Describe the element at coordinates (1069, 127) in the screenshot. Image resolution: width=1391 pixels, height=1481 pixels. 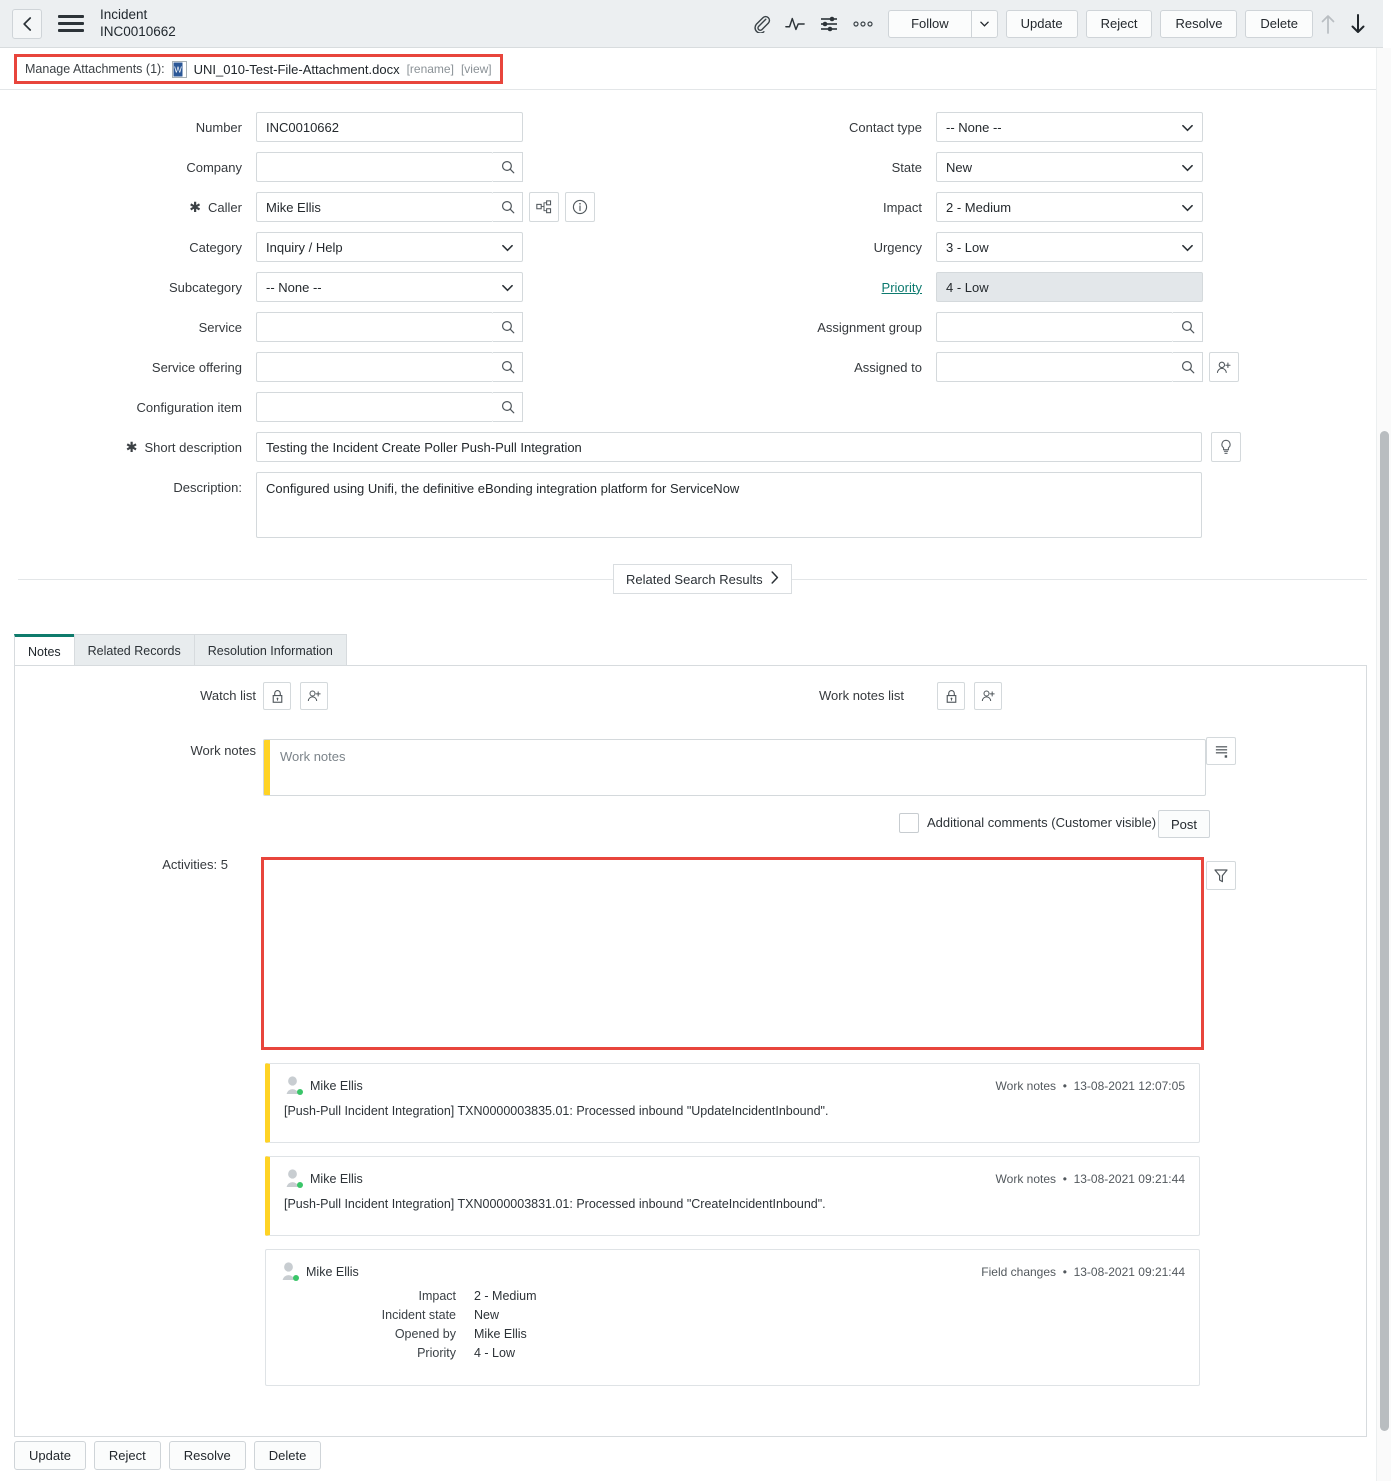
I see `contact-type-select: -- None --` at that location.